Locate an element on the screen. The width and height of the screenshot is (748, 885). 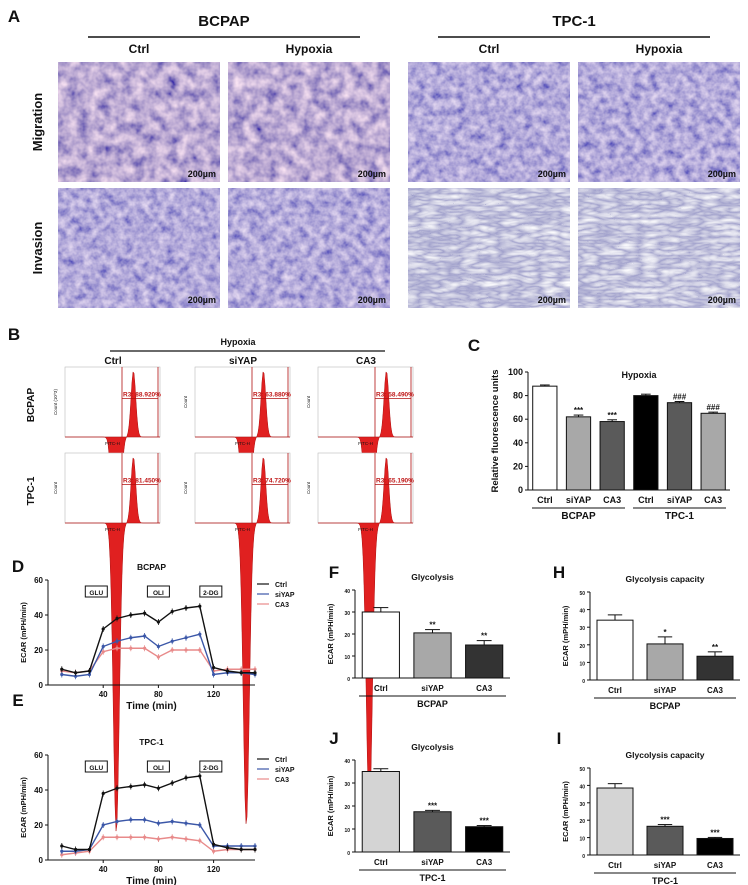
group-title: BCPAP is located at coordinates (223, 21).